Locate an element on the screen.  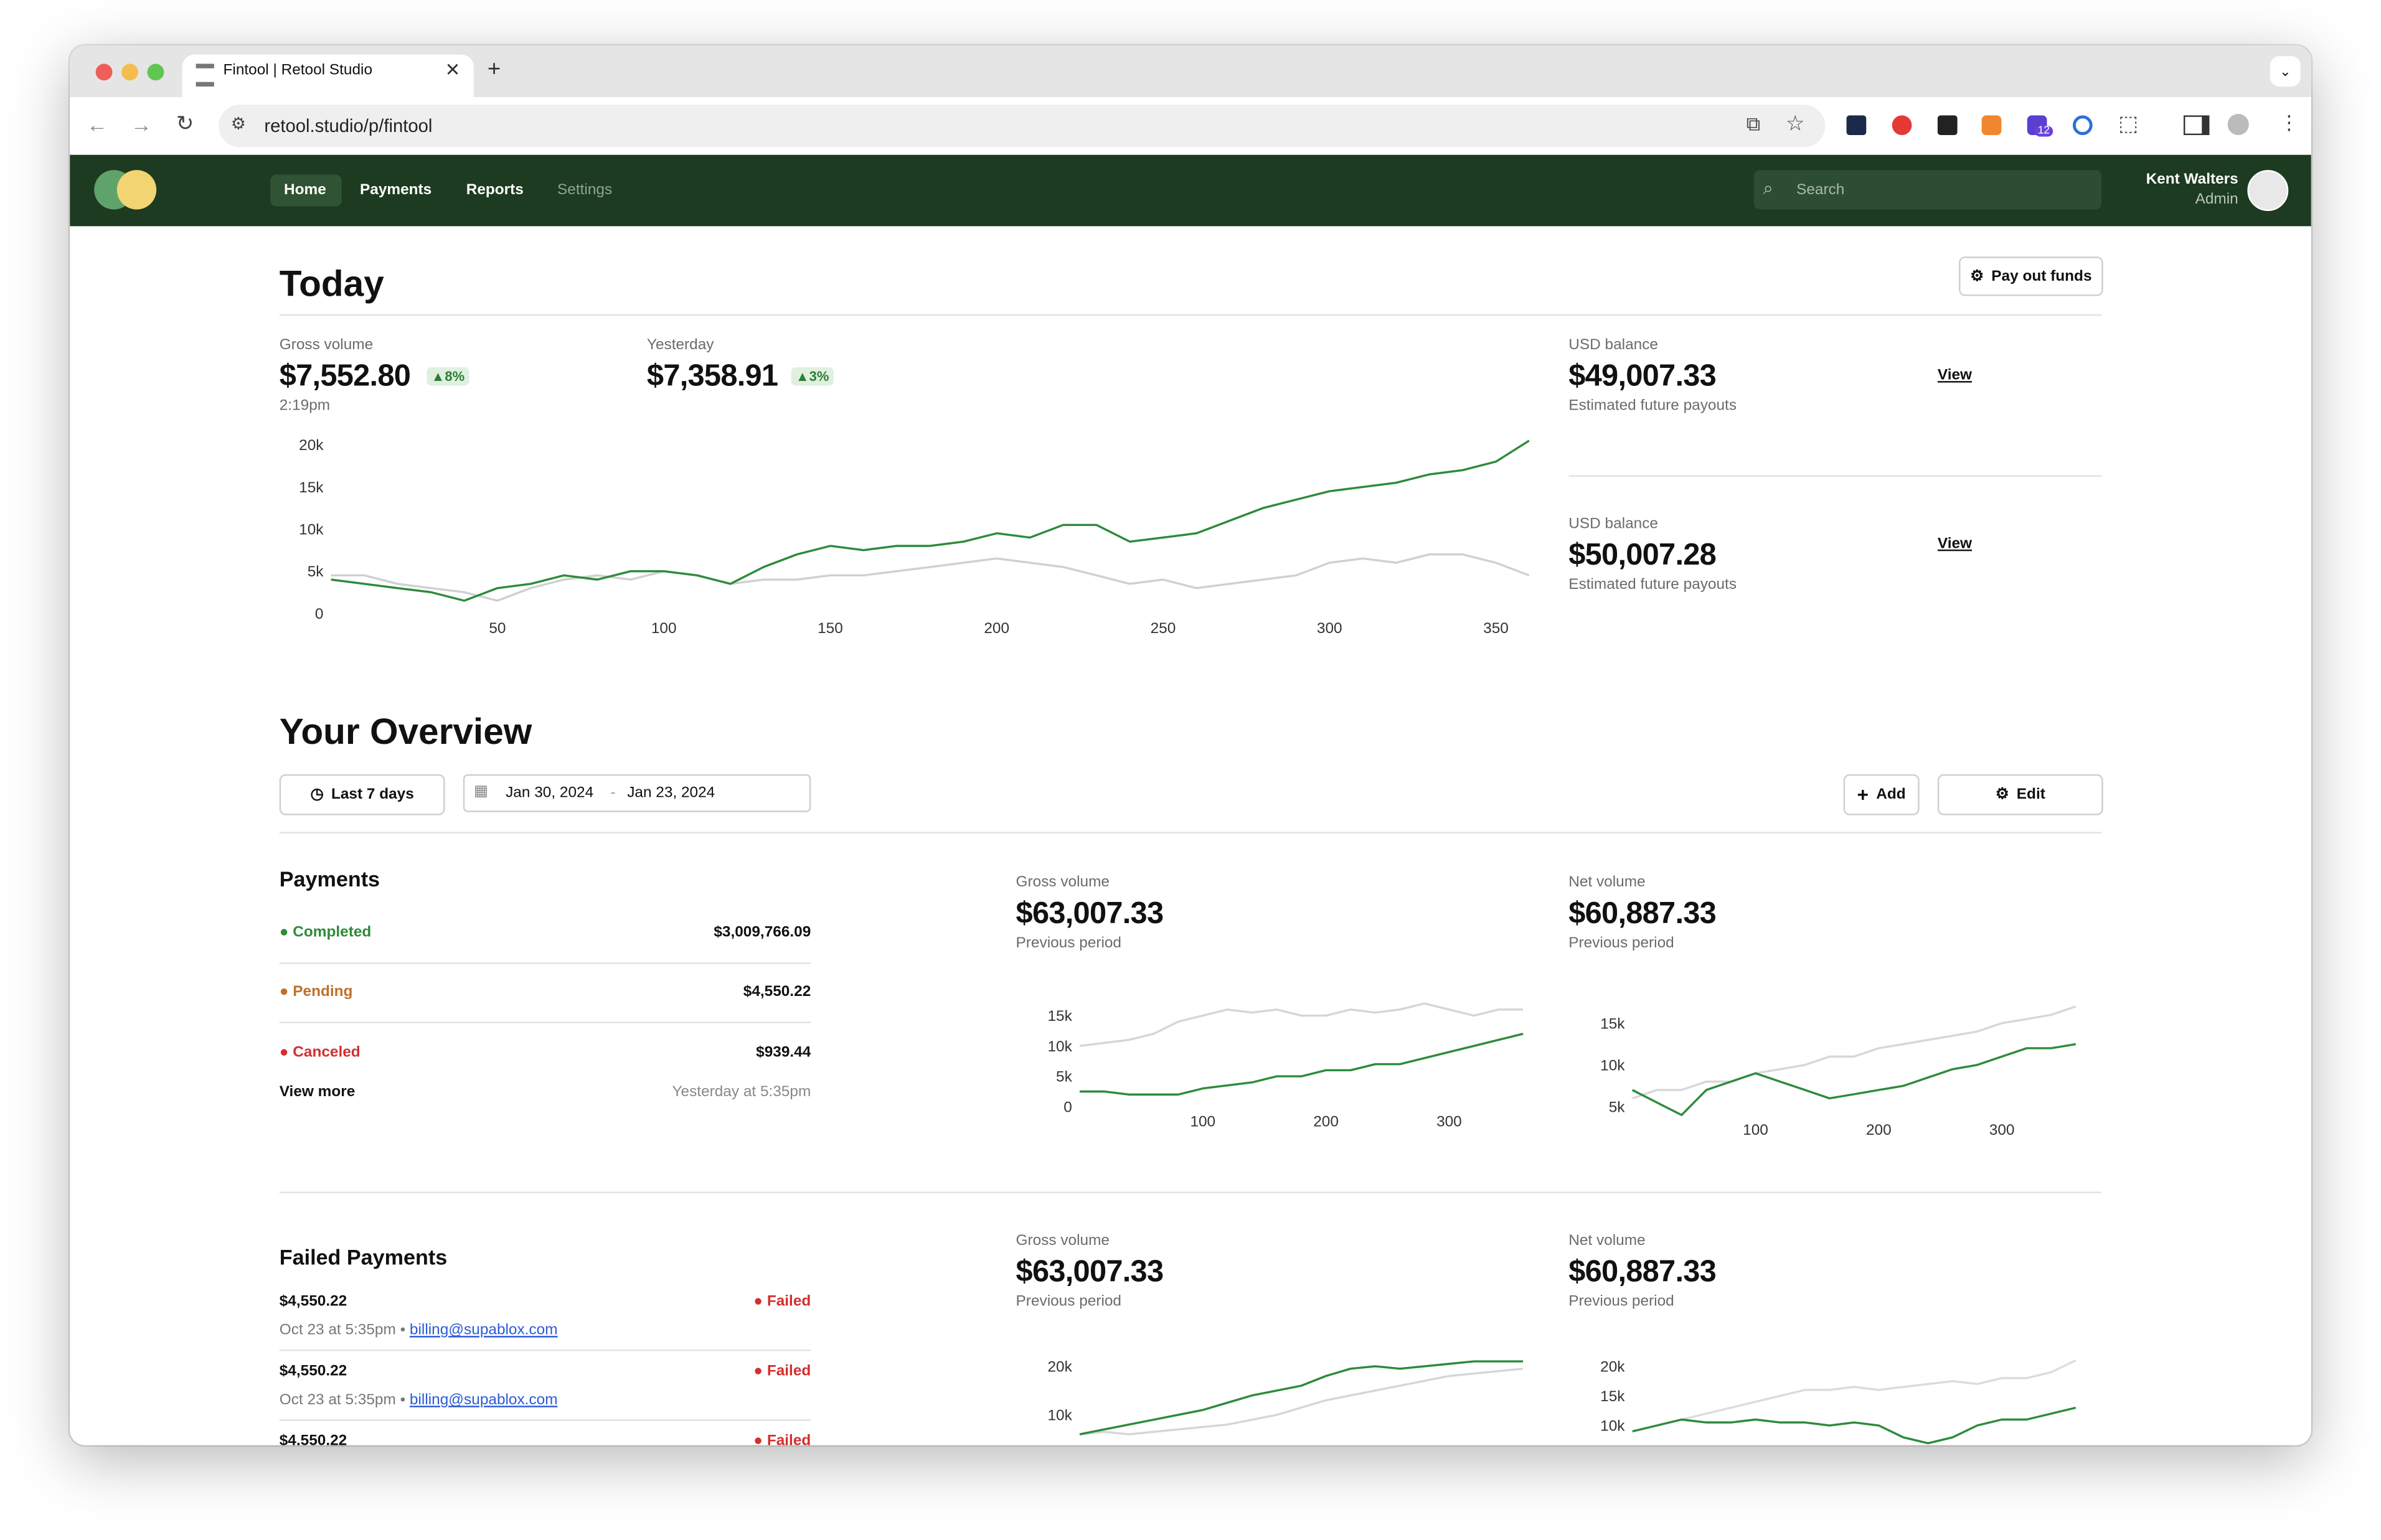
status: ● Canceled is located at coordinates (320, 1052).